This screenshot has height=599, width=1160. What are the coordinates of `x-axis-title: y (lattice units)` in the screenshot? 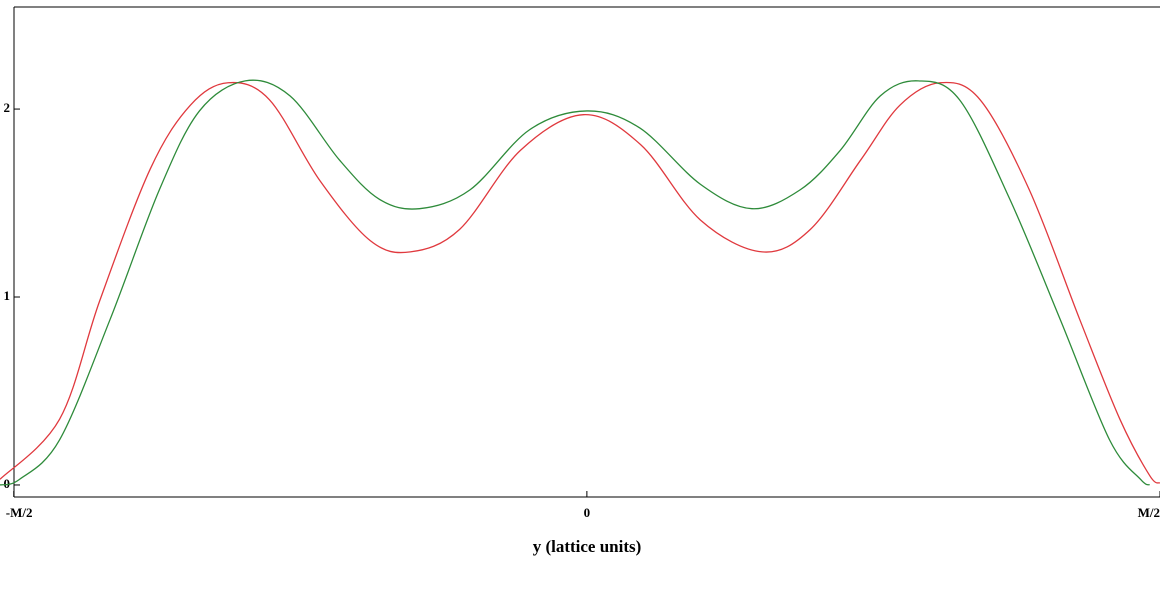 It's located at (587, 546).